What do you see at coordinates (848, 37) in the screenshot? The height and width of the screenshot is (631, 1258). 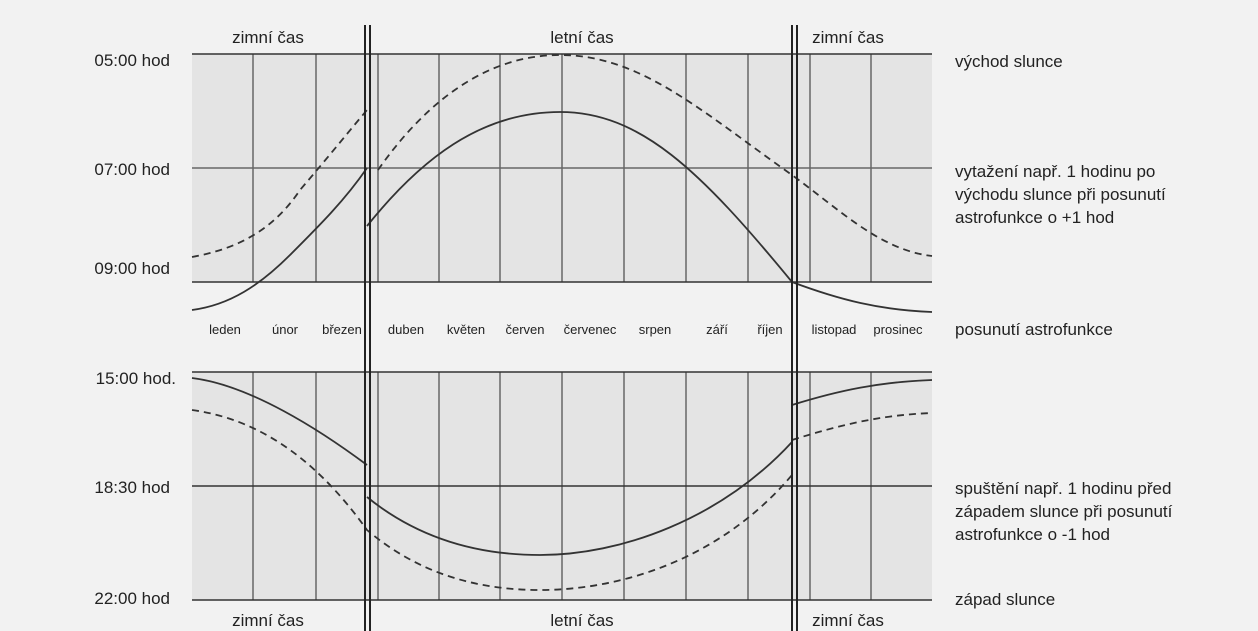 I see `top-season-winter-2: zimní čas` at bounding box center [848, 37].